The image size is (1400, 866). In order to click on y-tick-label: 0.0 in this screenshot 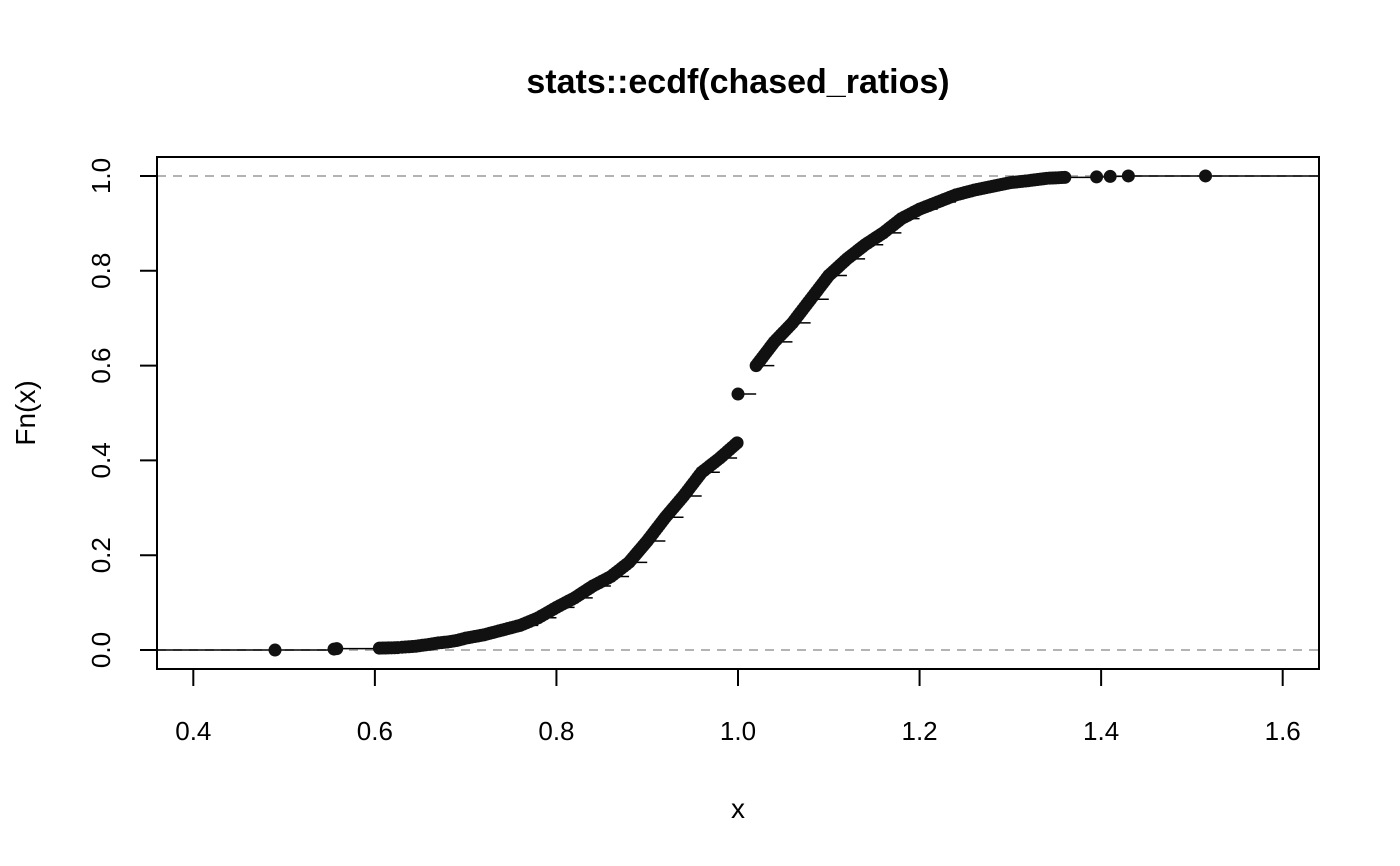, I will do `click(101, 650)`.